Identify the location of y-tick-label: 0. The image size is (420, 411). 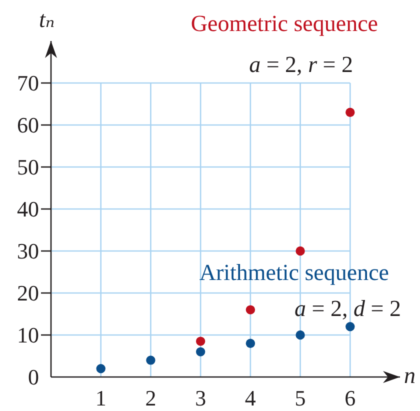
(33, 377).